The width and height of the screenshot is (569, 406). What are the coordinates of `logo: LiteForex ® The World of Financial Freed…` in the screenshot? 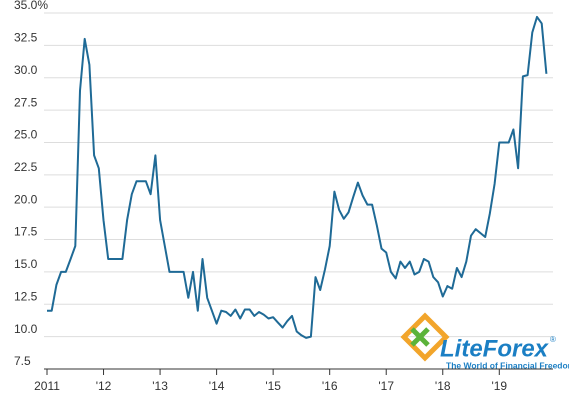 It's located at (484, 341).